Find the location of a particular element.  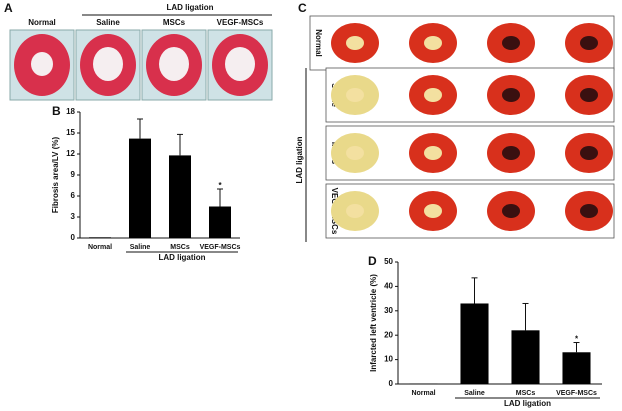

y-tick-label: 12 is located at coordinates (70, 153).